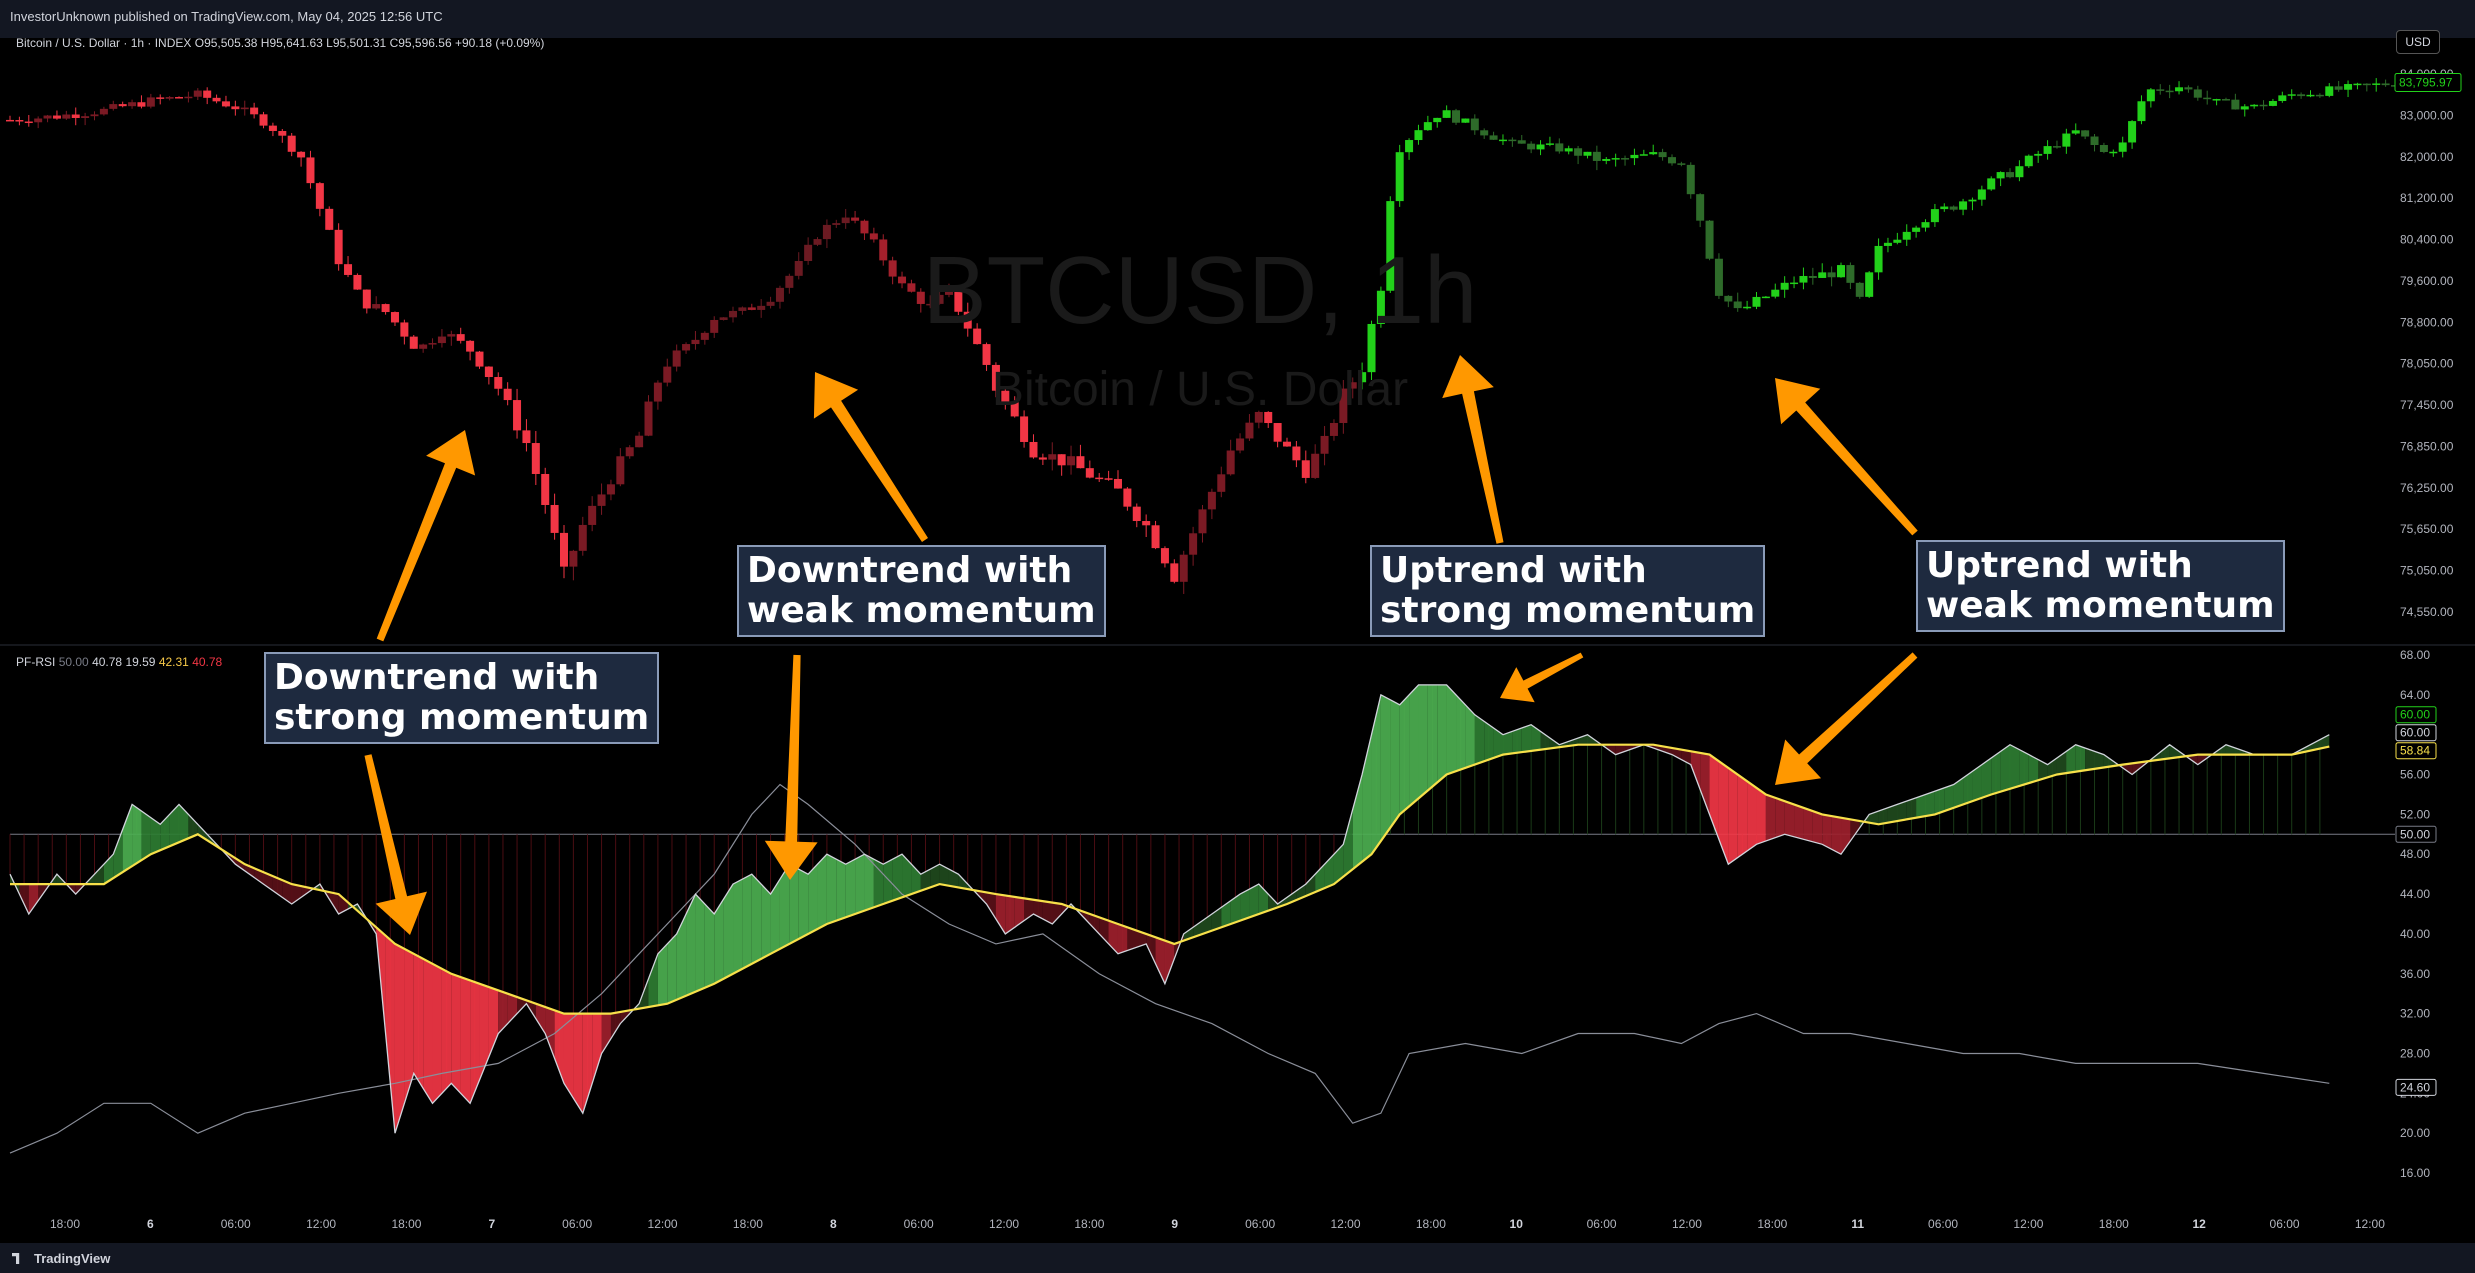  Describe the element at coordinates (2418, 42) in the screenshot. I see `currency-button: USD` at that location.